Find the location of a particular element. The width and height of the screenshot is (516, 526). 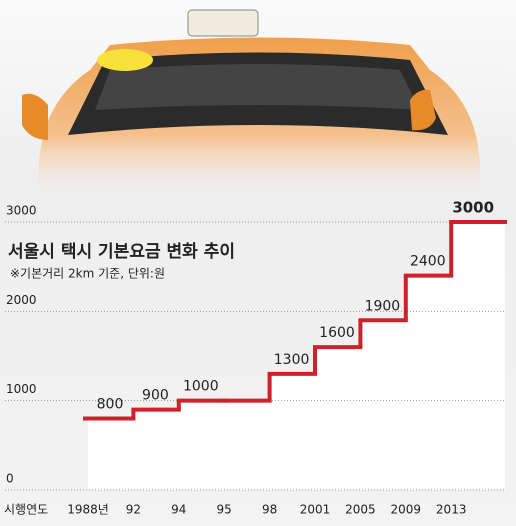

value-label: 900 is located at coordinates (155, 396).